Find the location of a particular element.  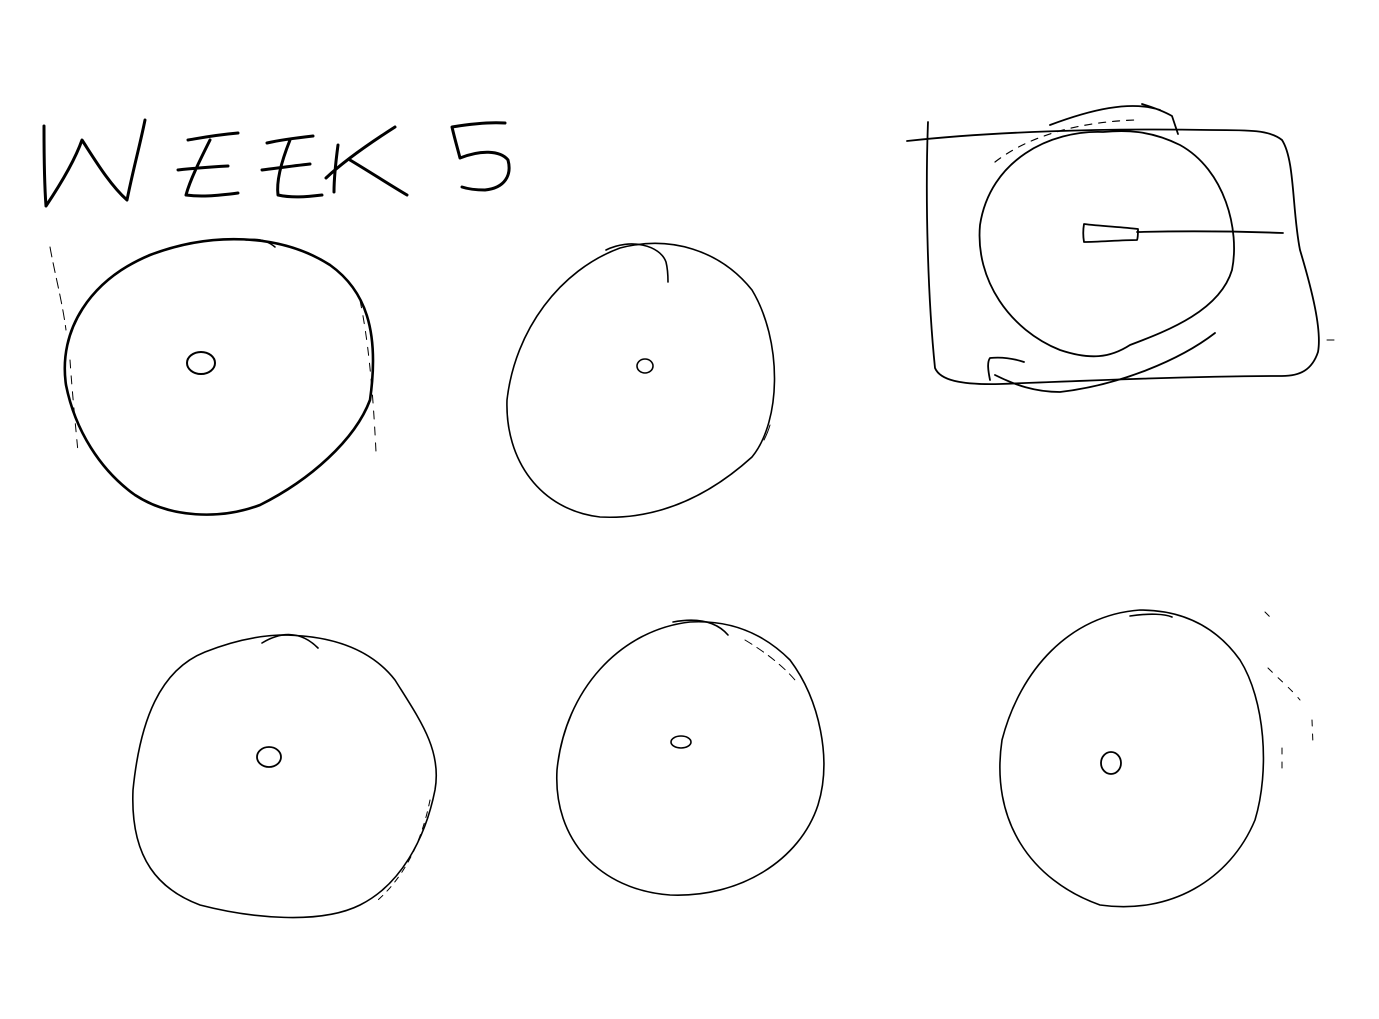

title-letter-e1 is located at coordinates (208, 164).